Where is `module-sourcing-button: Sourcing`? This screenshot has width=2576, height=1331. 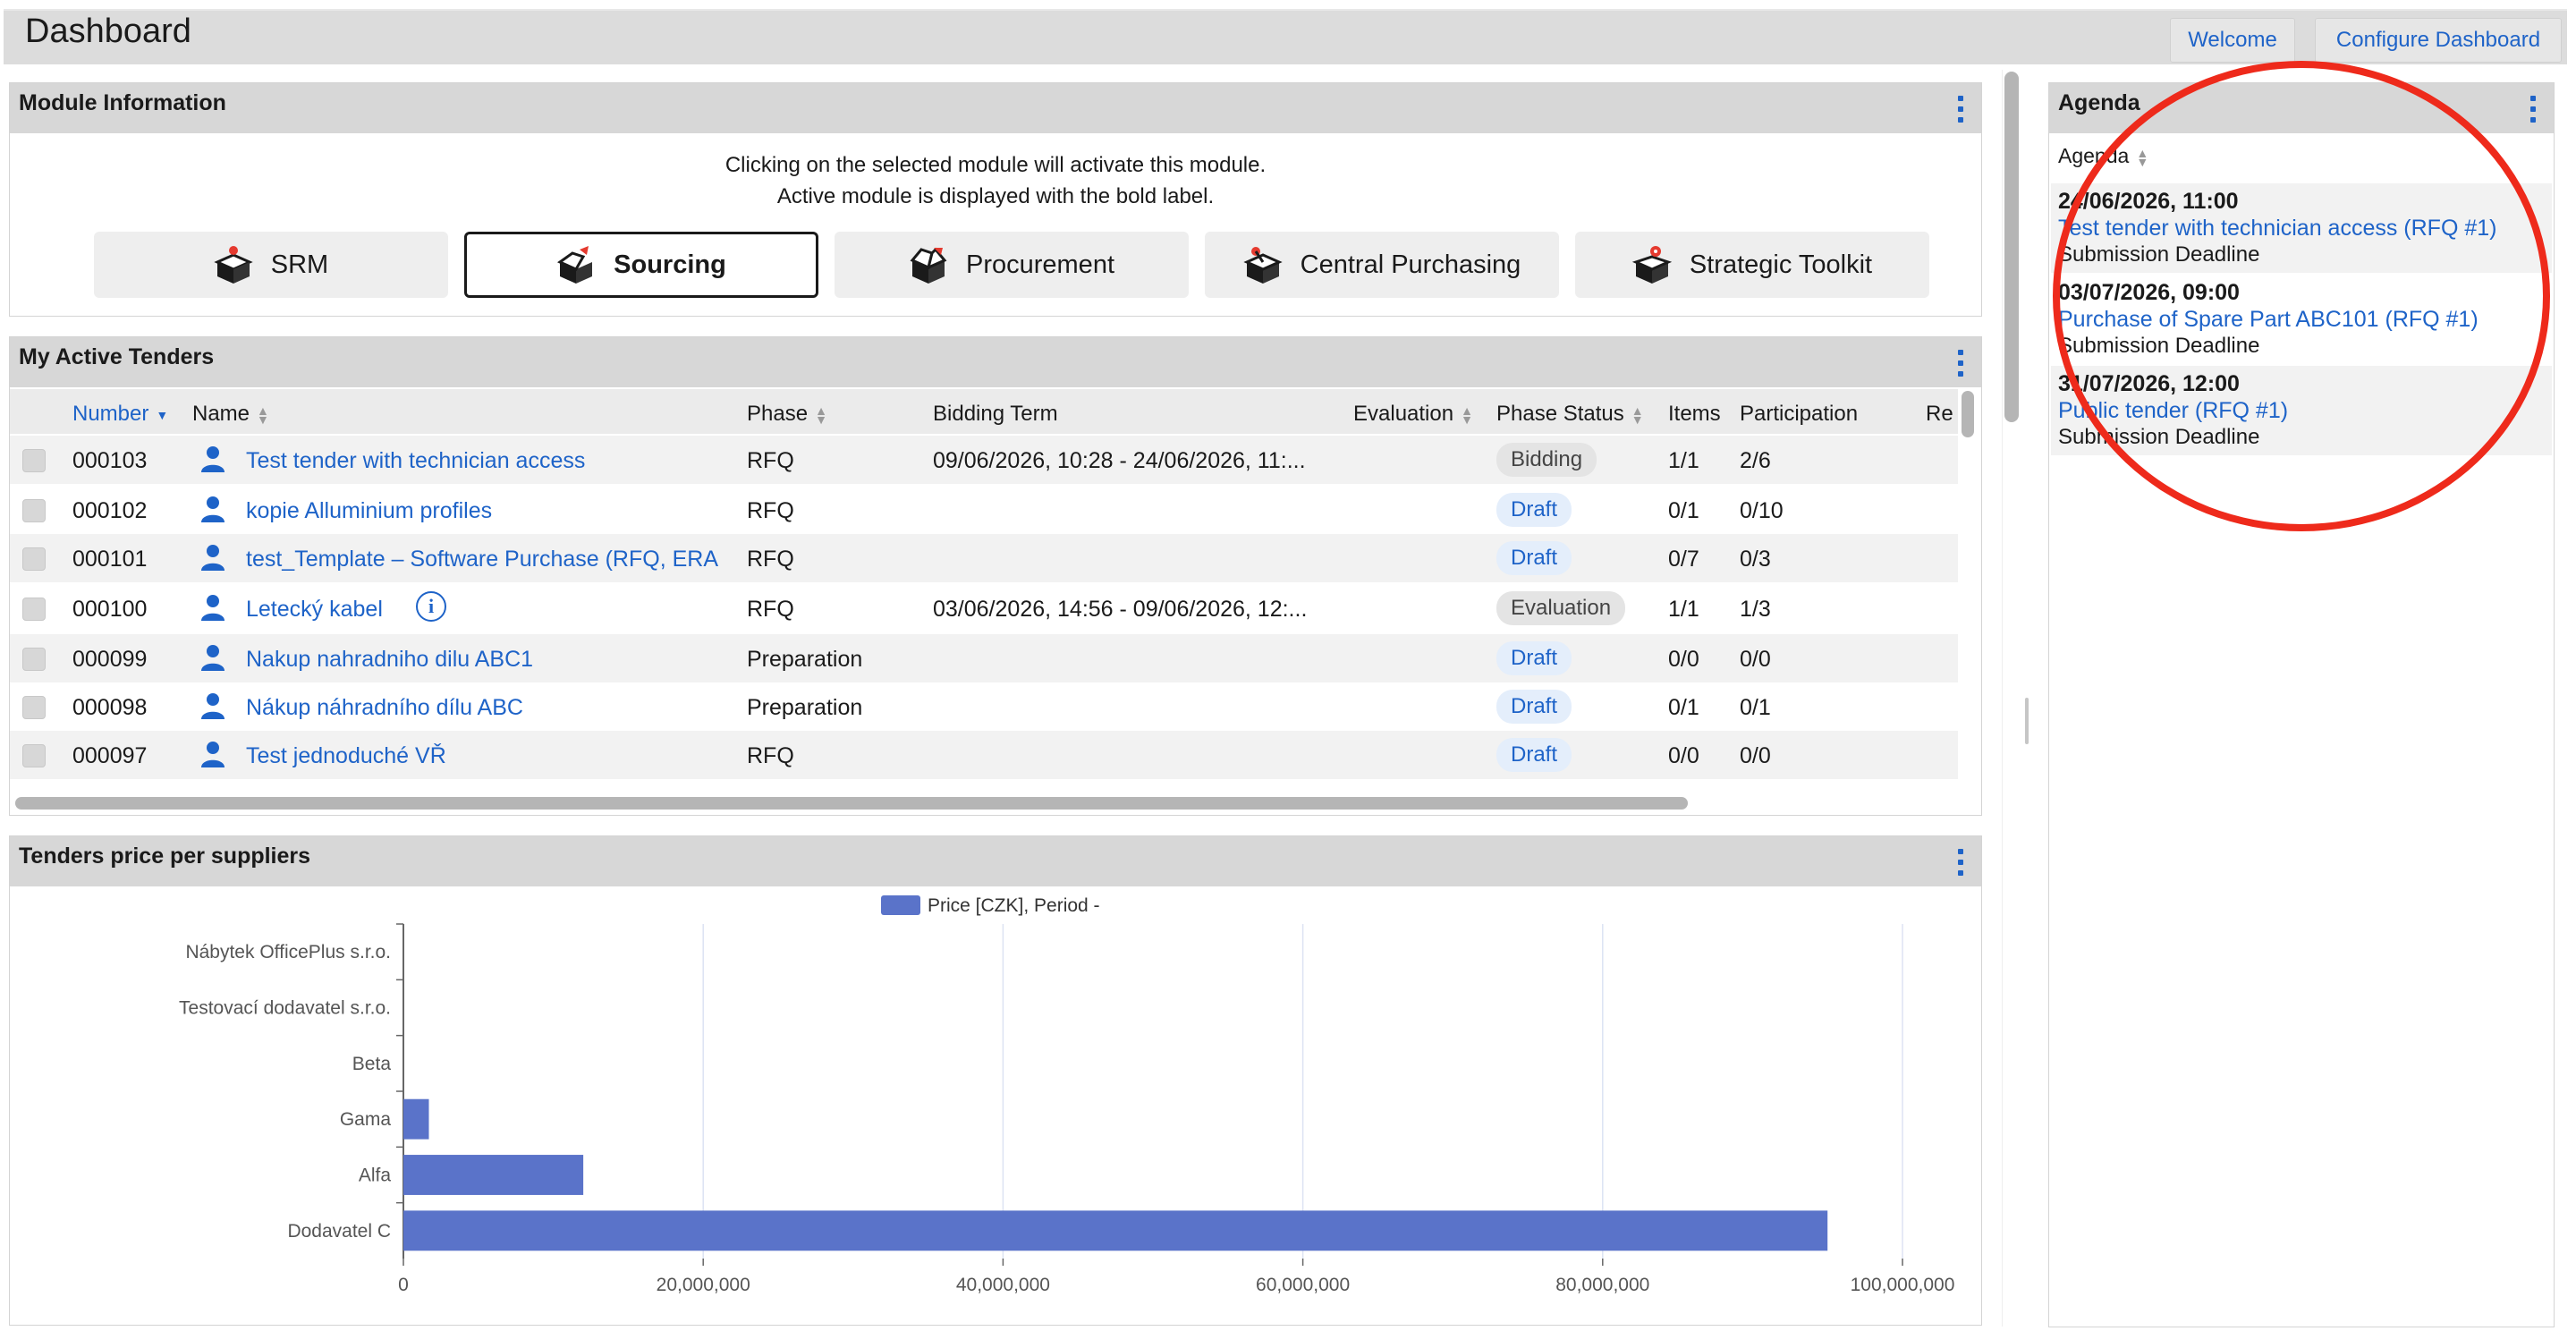
module-sourcing-button: Sourcing is located at coordinates (641, 265).